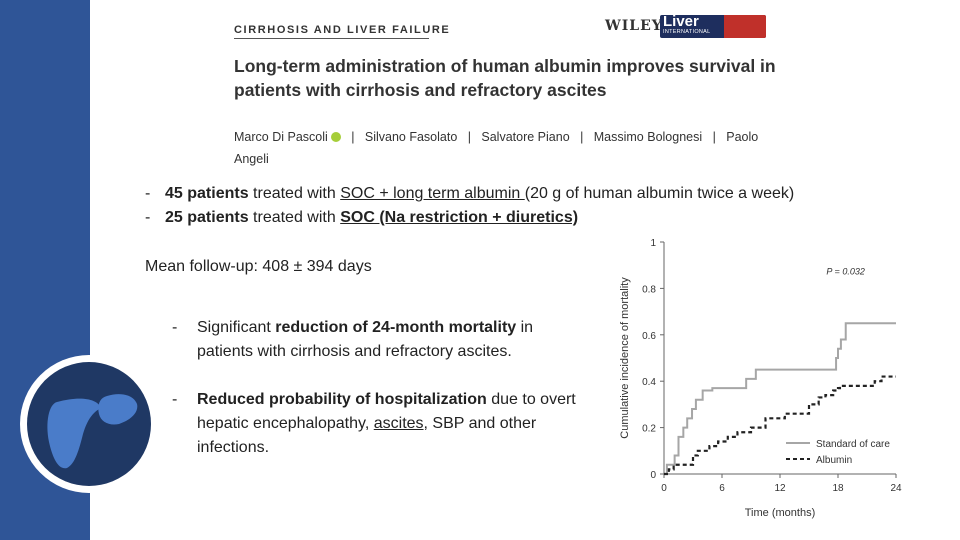 This screenshot has width=960, height=540. Describe the element at coordinates (713, 26) in the screenshot. I see `journal-logo: Liver INTERNATIONAL` at that location.